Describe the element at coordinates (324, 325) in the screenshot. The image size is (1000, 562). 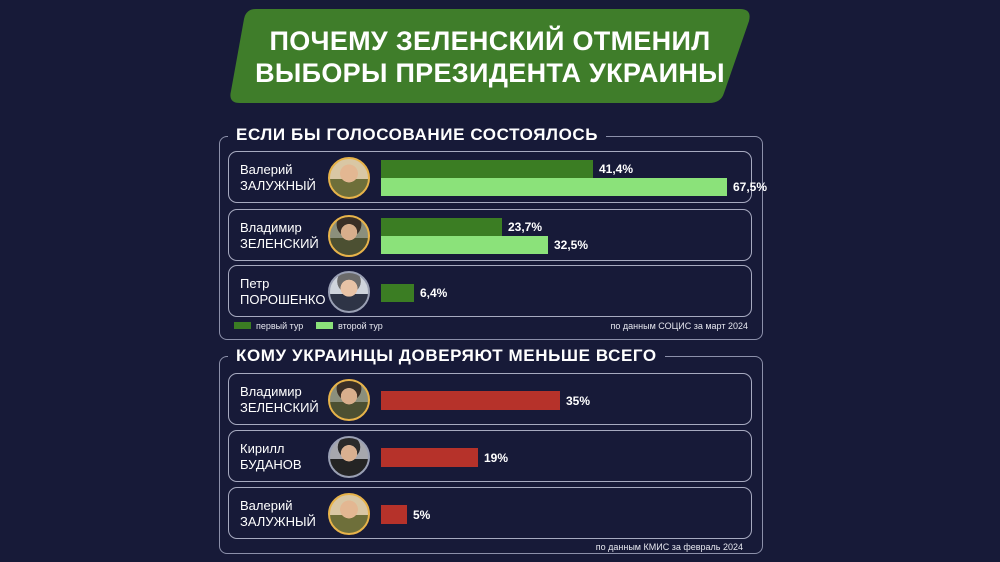
I see `legend-swatch-second-round` at that location.